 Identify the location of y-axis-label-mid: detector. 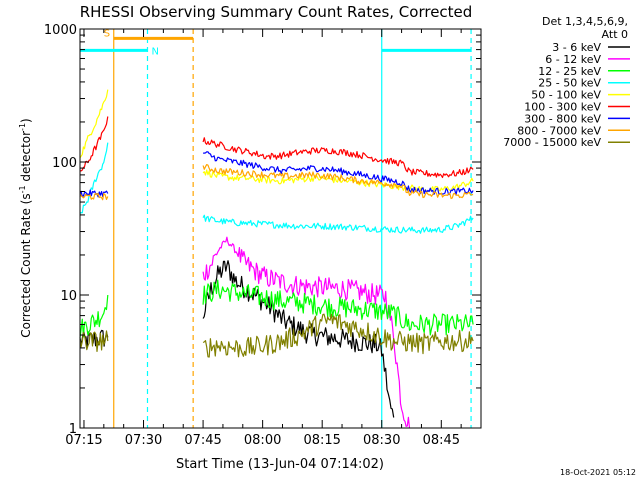
(26, 158).